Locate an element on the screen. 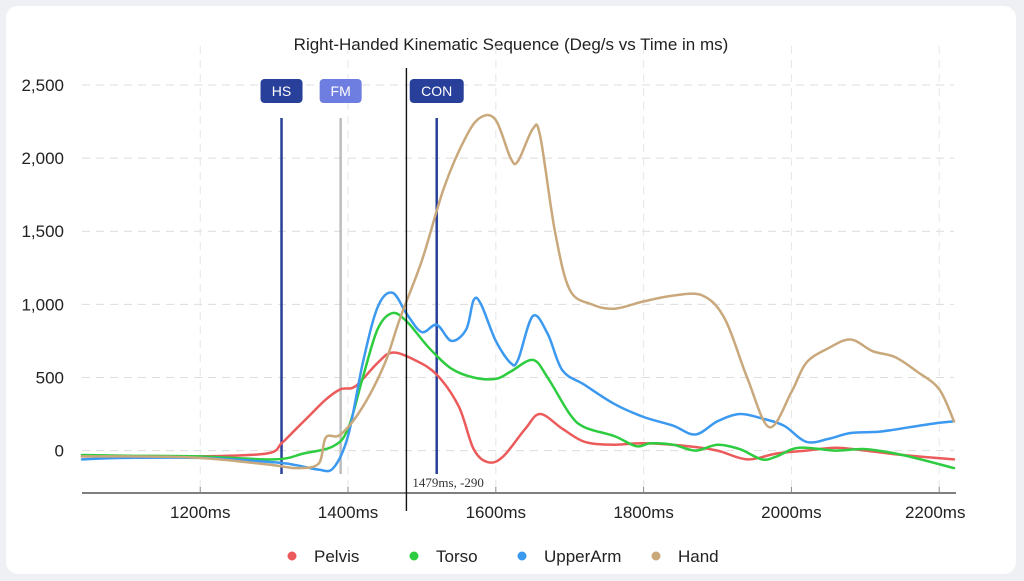 The width and height of the screenshot is (1024, 581). legend: Pelvis Torso UpperArm Hand is located at coordinates (503, 556).